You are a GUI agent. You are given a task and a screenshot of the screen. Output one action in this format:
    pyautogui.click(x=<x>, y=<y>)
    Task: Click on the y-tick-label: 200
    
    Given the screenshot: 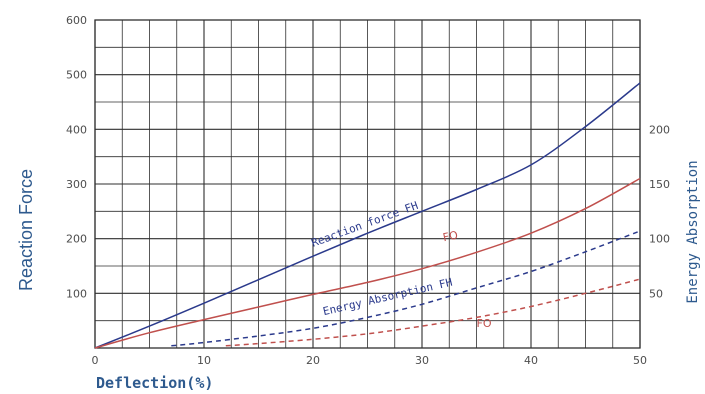 What is the action you would take?
    pyautogui.click(x=76, y=239)
    